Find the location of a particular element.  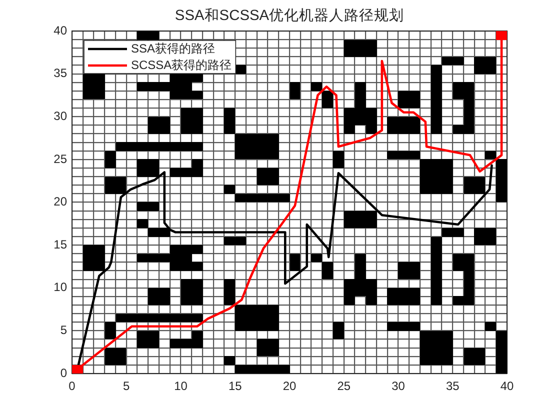

y-tick-label: 20 is located at coordinates (61, 201).